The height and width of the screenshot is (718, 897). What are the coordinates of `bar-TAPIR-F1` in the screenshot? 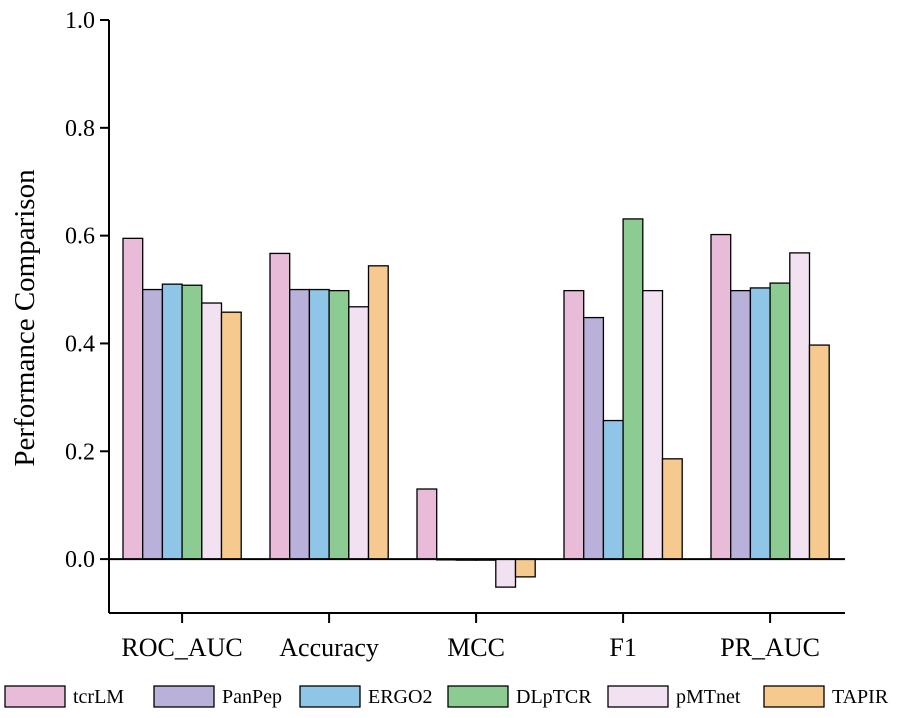 It's located at (672, 509).